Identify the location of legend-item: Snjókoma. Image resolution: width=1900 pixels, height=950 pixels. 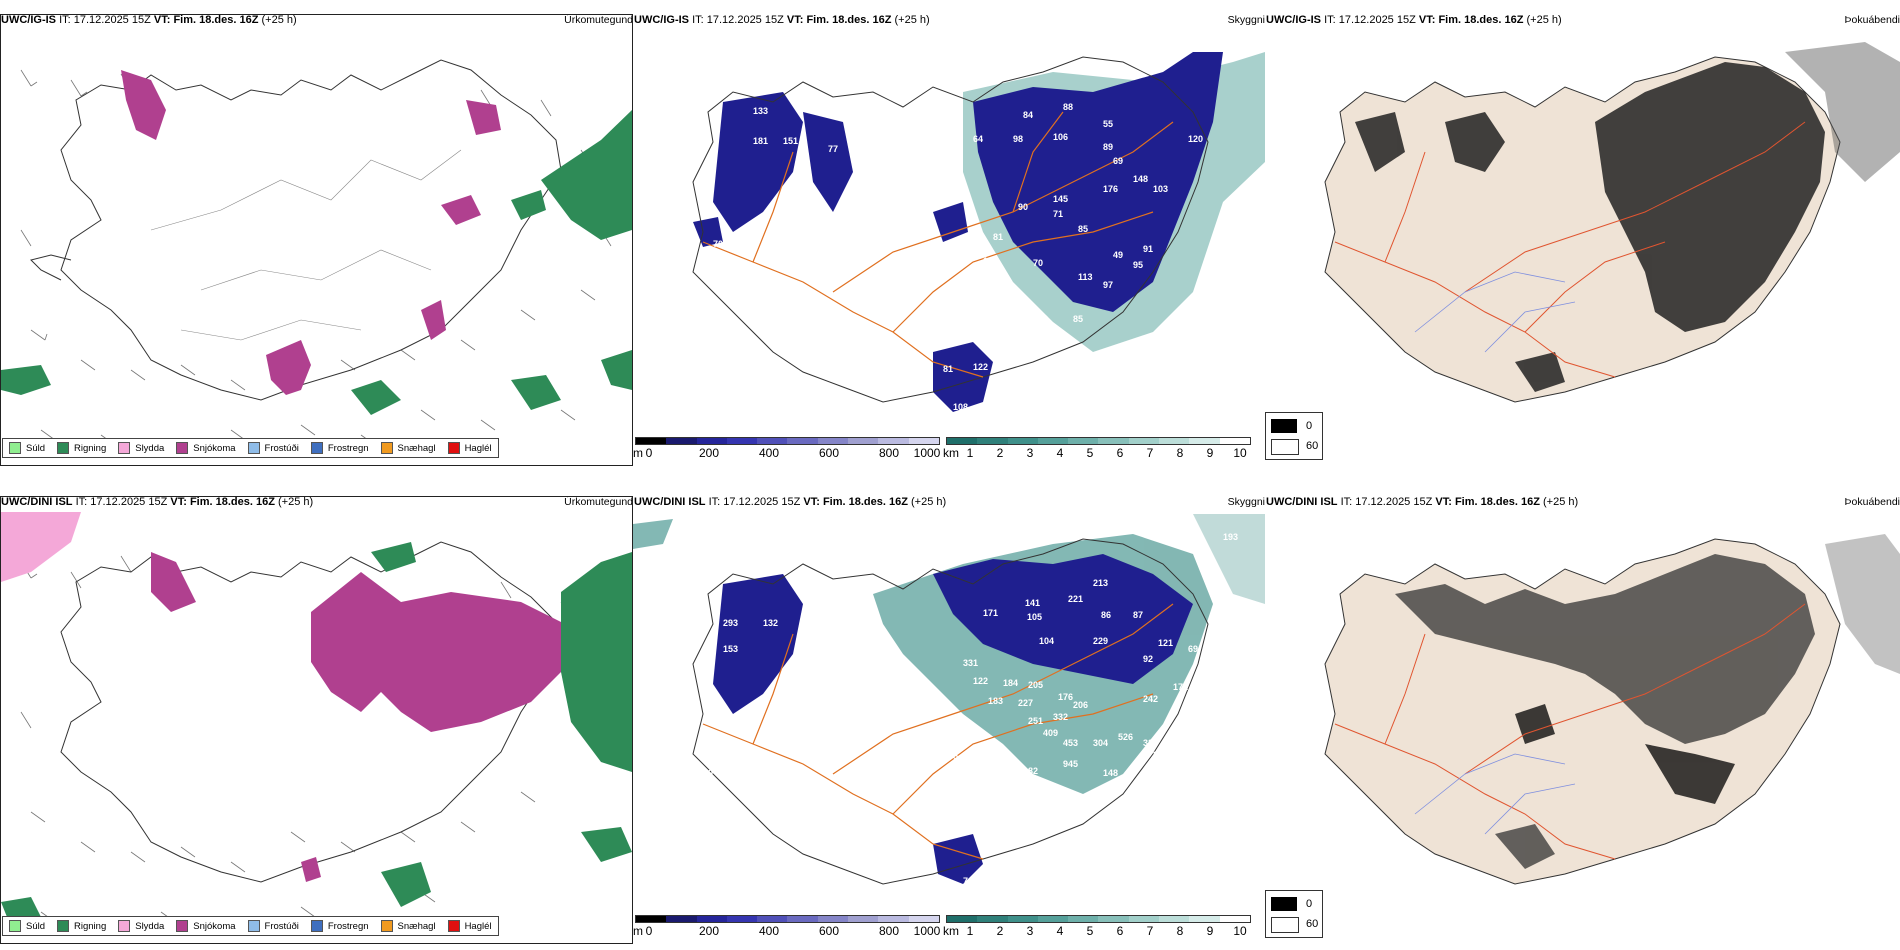
(206, 926).